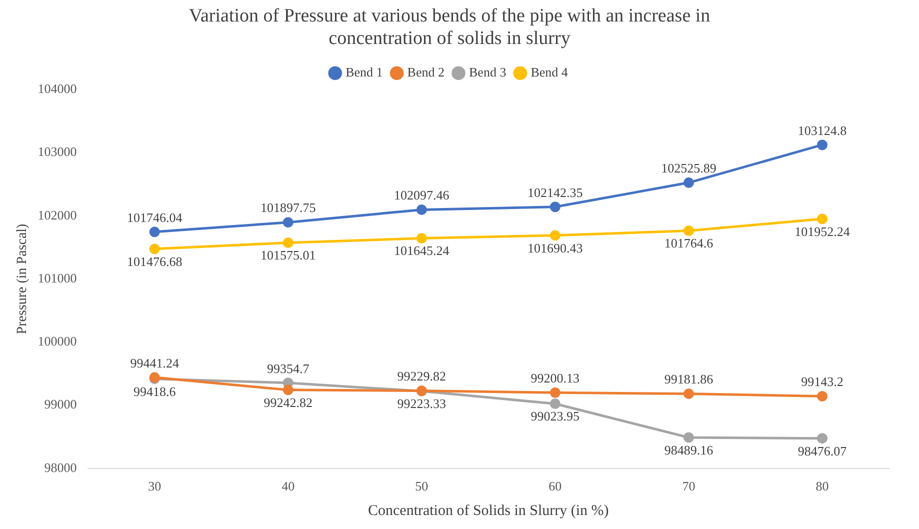  What do you see at coordinates (555, 192) in the screenshot?
I see `data-label: 102142.35` at bounding box center [555, 192].